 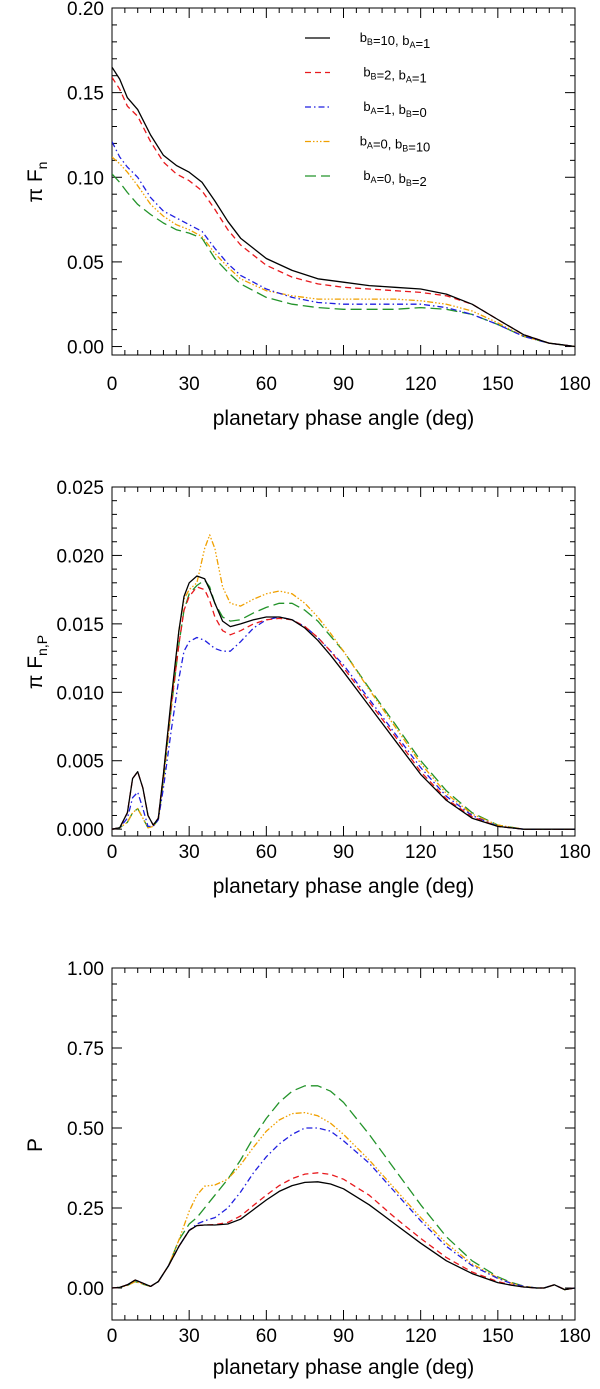 I want to click on y-tick-label: 0.05, so click(x=85, y=263).